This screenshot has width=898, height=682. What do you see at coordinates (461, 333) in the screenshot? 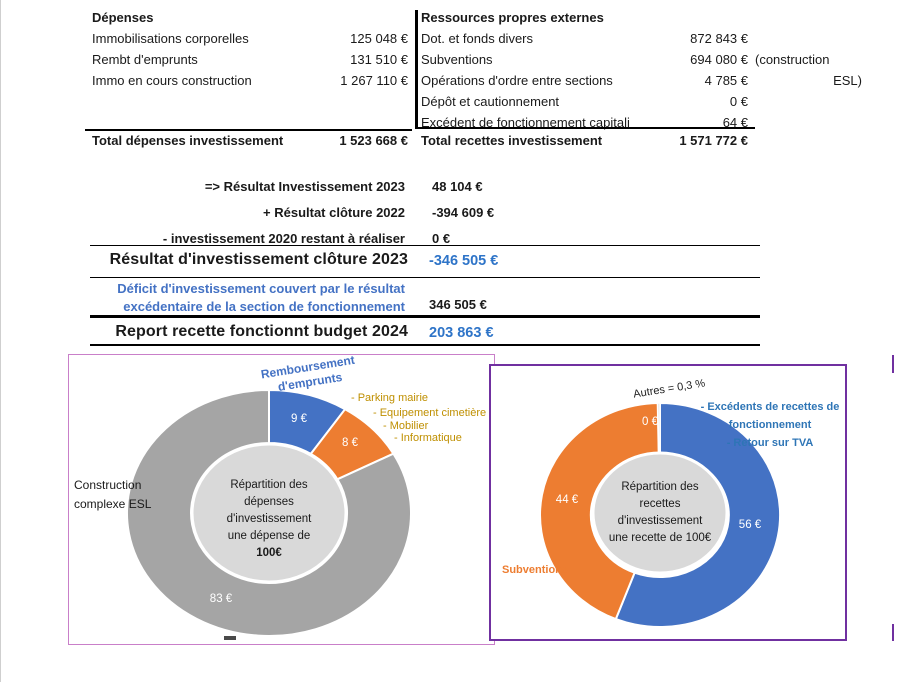
I see `report-2024-value: 203 863 €` at bounding box center [461, 333].